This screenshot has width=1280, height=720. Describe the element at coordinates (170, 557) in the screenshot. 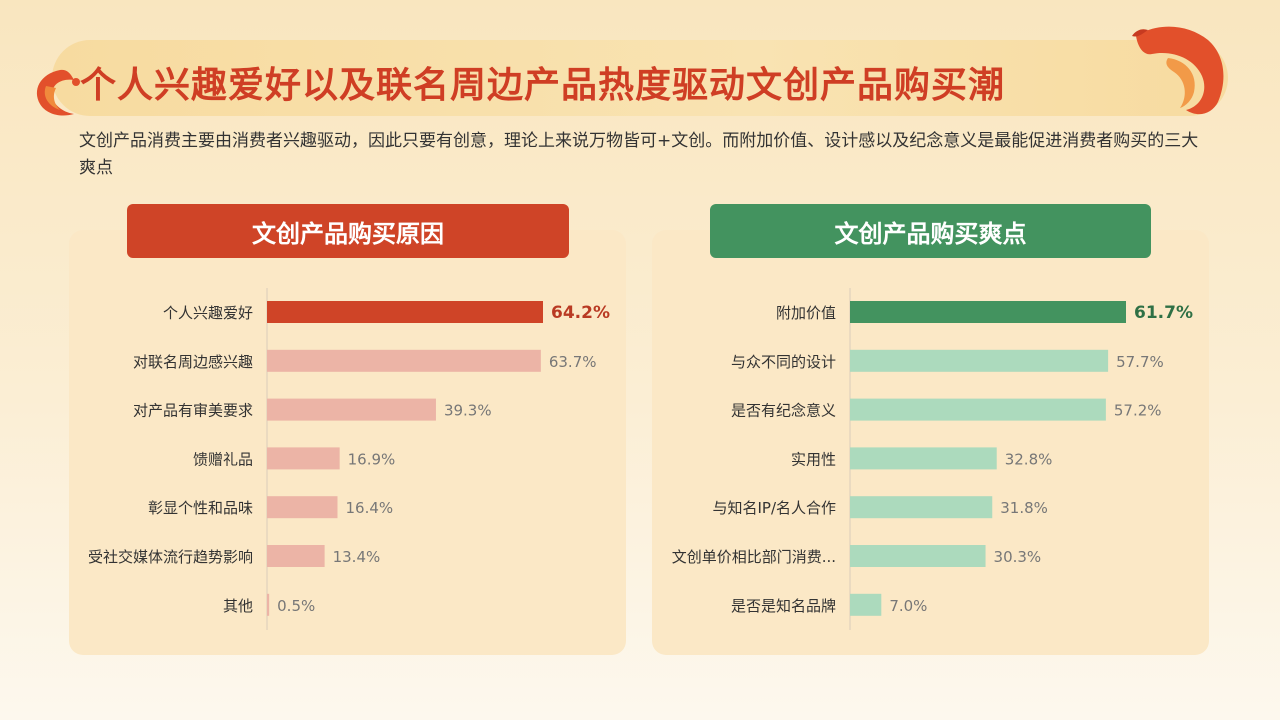

I see `reason-category-label: 受社交媒体流行趋势影响` at that location.